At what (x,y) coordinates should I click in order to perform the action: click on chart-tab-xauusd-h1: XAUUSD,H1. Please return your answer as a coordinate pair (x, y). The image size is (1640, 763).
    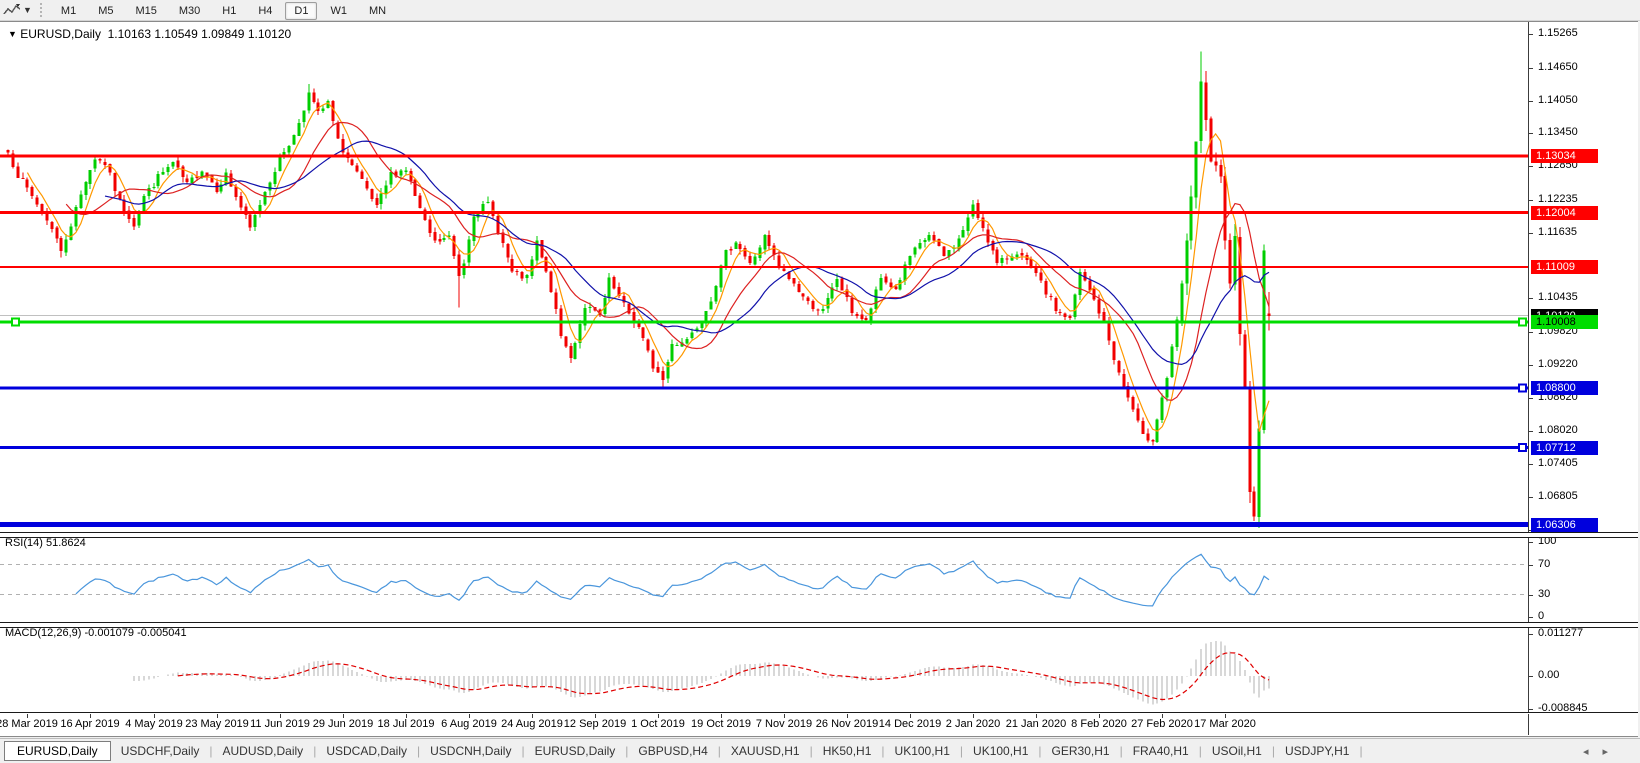
    Looking at the image, I should click on (765, 751).